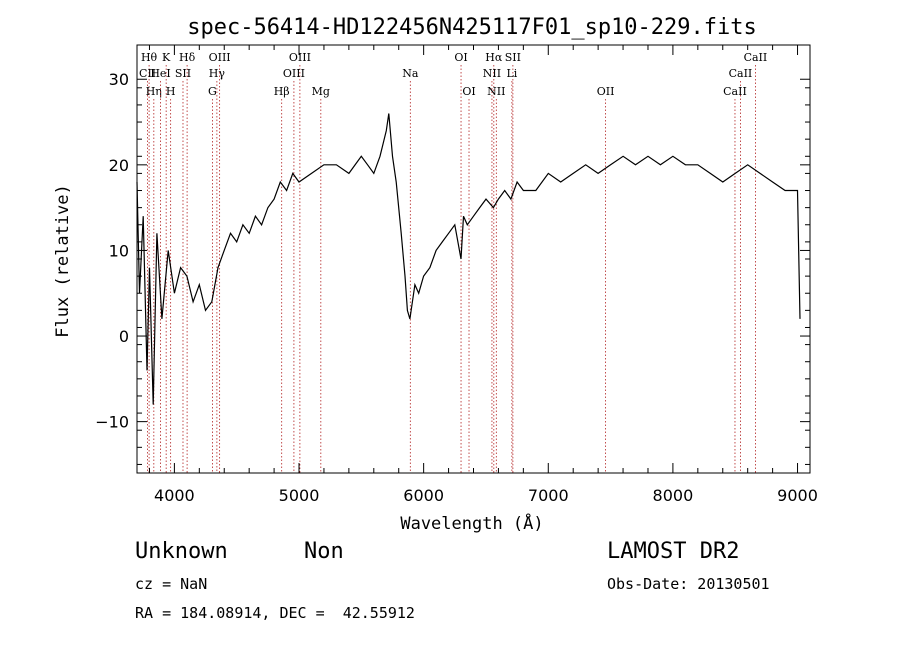  Describe the element at coordinates (471, 523) in the screenshot. I see `x-axis-label: Wavelength (Å)` at that location.